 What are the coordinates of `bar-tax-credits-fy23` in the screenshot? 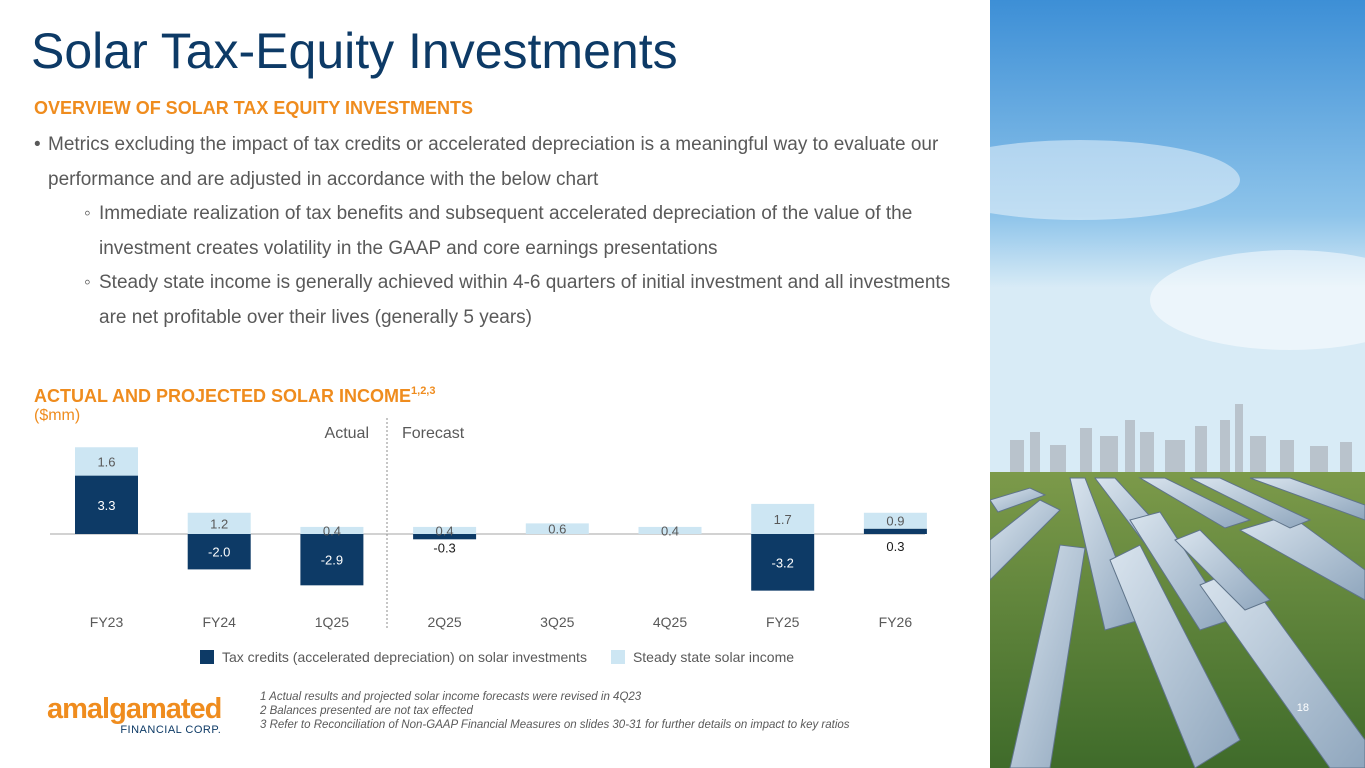 It's located at (106, 504).